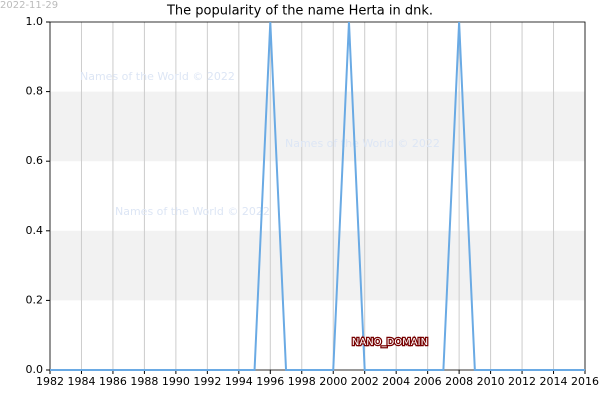  What do you see at coordinates (299, 11) in the screenshot?
I see `chart-title: The popularity of the name Herta in dnk.` at bounding box center [299, 11].